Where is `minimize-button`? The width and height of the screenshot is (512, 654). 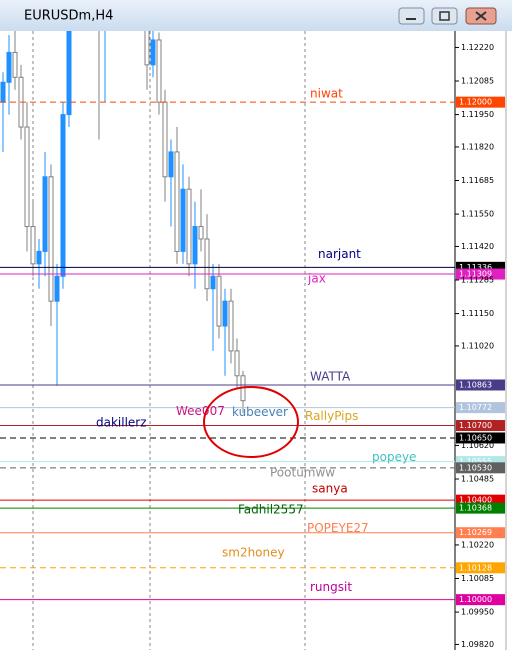 minimize-button is located at coordinates (411, 16).